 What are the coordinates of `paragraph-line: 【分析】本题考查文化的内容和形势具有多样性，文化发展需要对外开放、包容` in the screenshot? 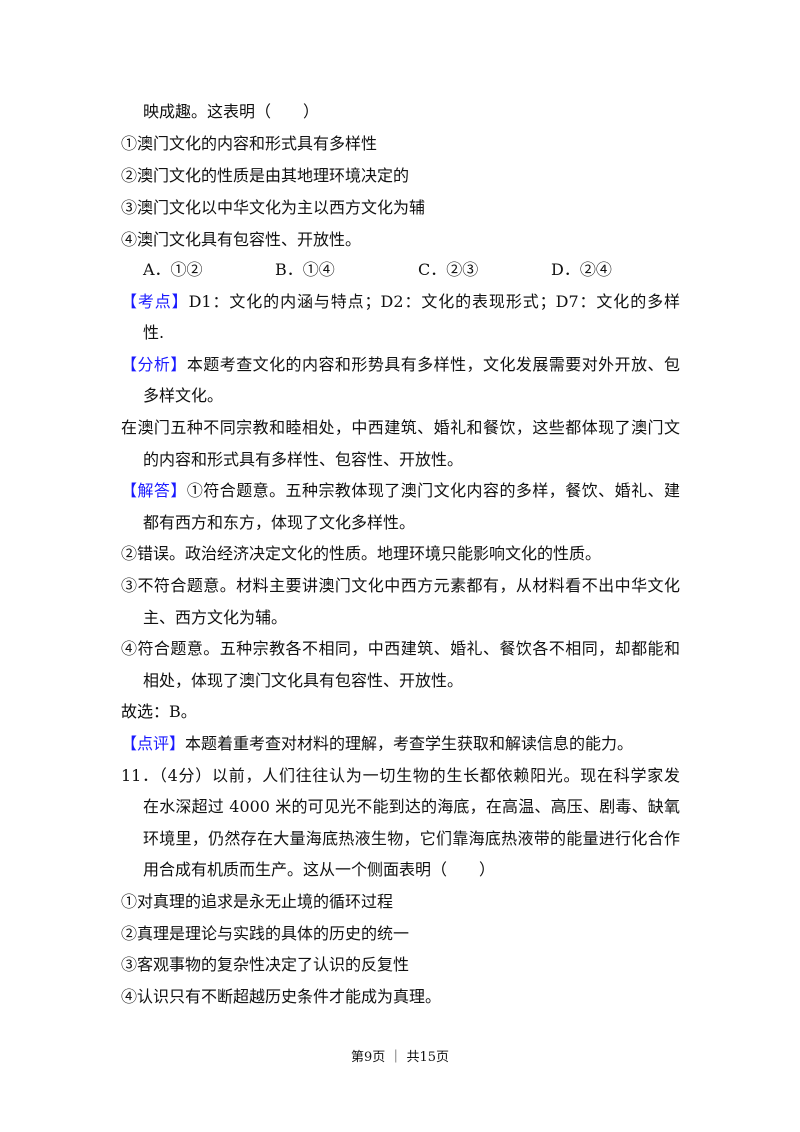 It's located at (400, 365).